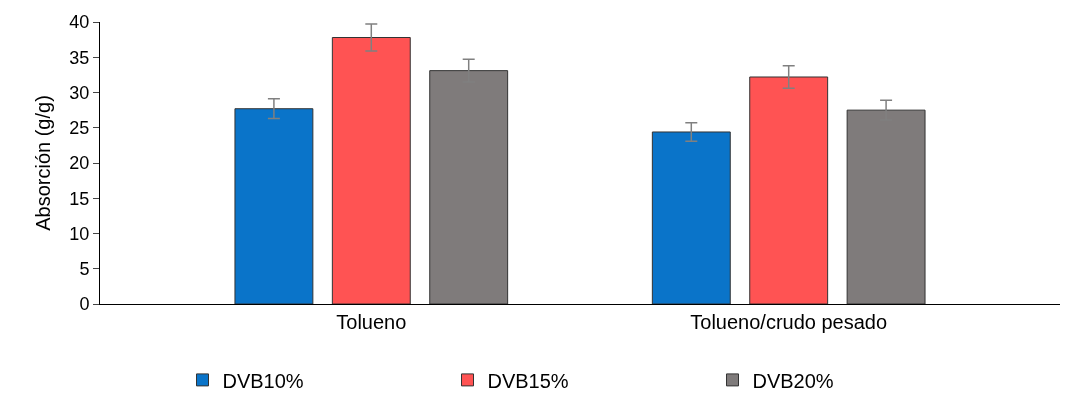  Describe the element at coordinates (79, 22) in the screenshot. I see `y-tick-label: 40` at that location.